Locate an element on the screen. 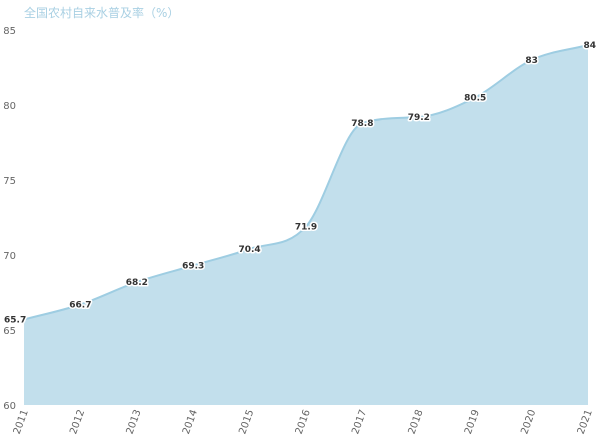 This screenshot has width=600, height=444. data-label: 84 is located at coordinates (589, 46).